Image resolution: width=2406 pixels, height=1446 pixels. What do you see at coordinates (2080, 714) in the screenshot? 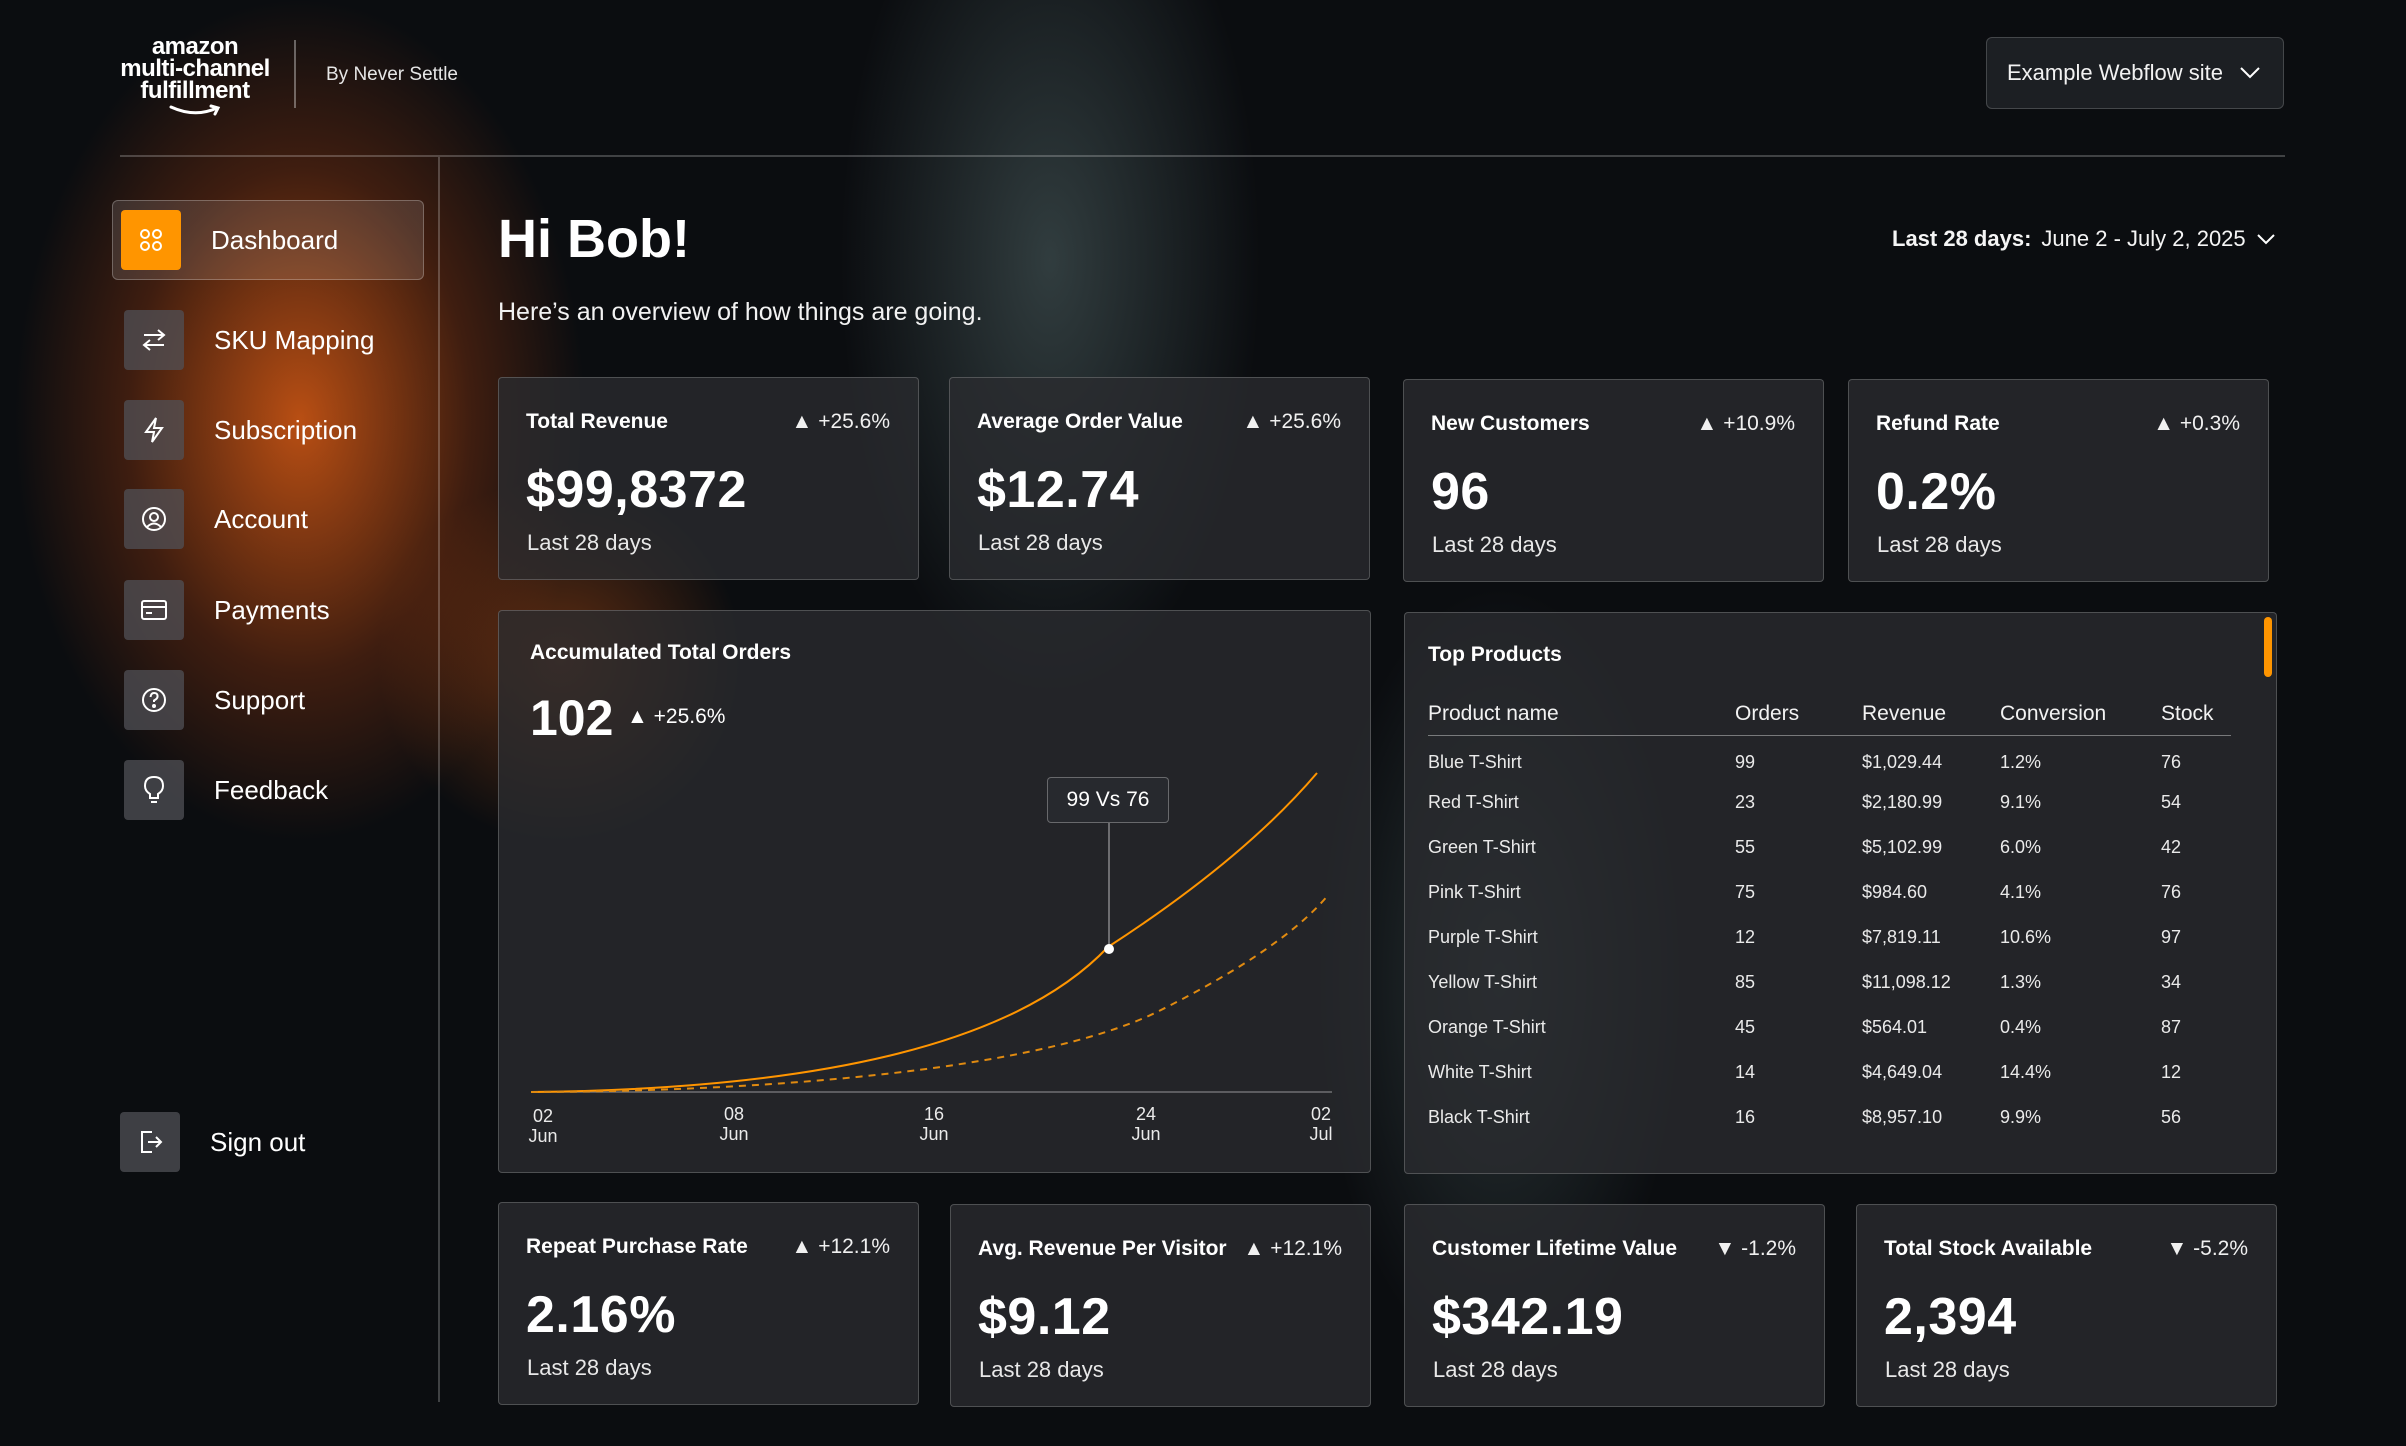
I see `column-header: Conversion` at bounding box center [2080, 714].